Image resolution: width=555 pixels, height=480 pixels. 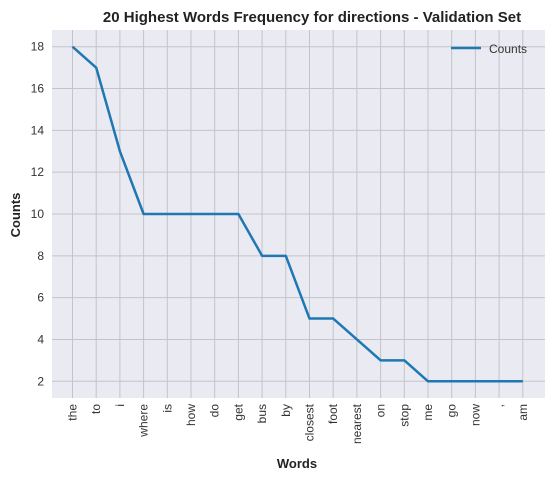 I want to click on x-tick-label: closest, so click(x=310, y=422).